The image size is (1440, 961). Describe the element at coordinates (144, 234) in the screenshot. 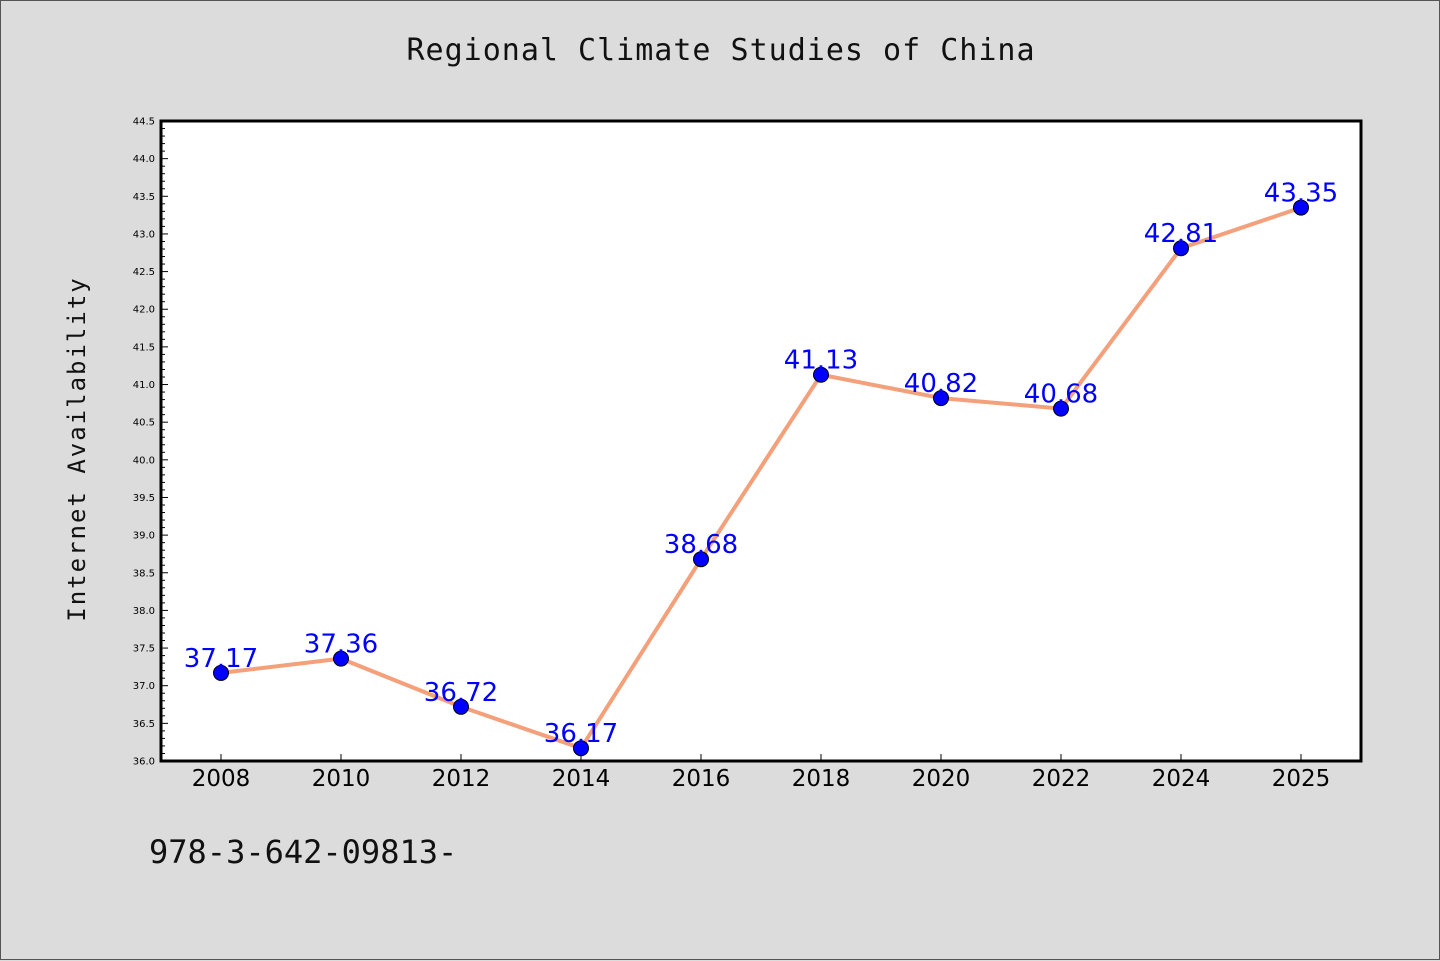

I see `y-tick-label: 43.0` at that location.